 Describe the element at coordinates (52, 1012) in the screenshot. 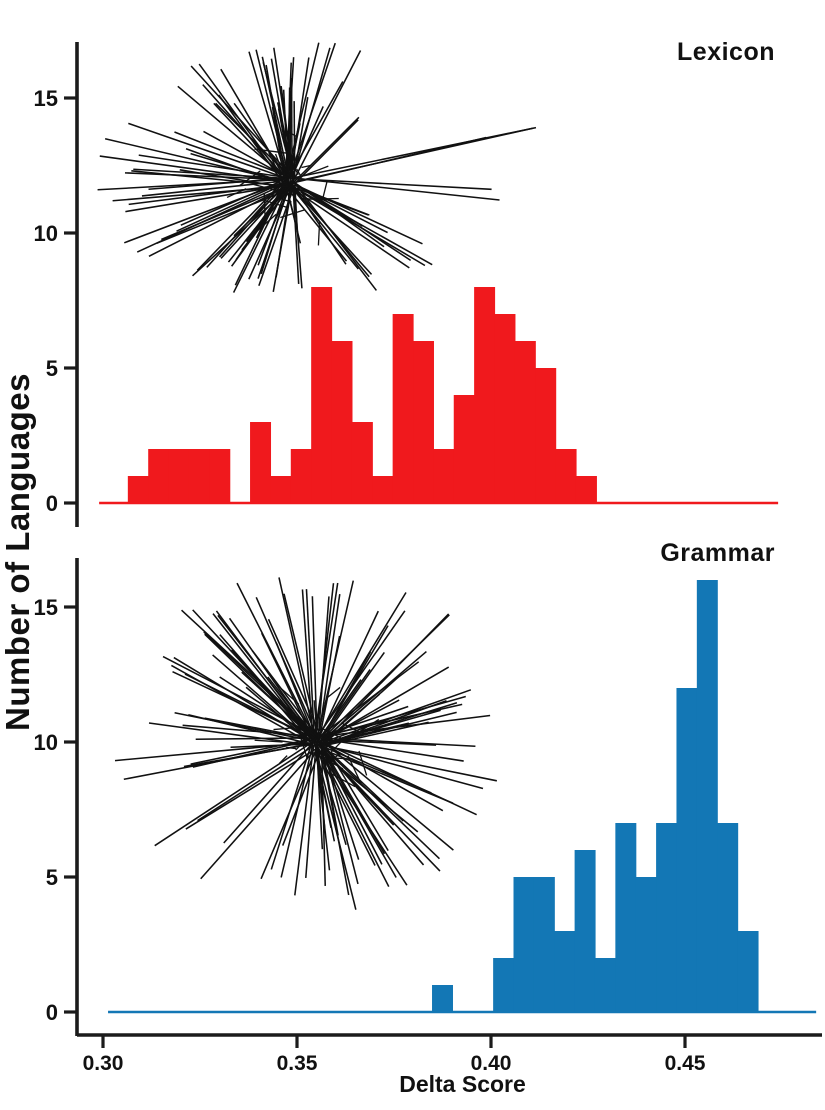

I see `y-tick-label: 0` at that location.